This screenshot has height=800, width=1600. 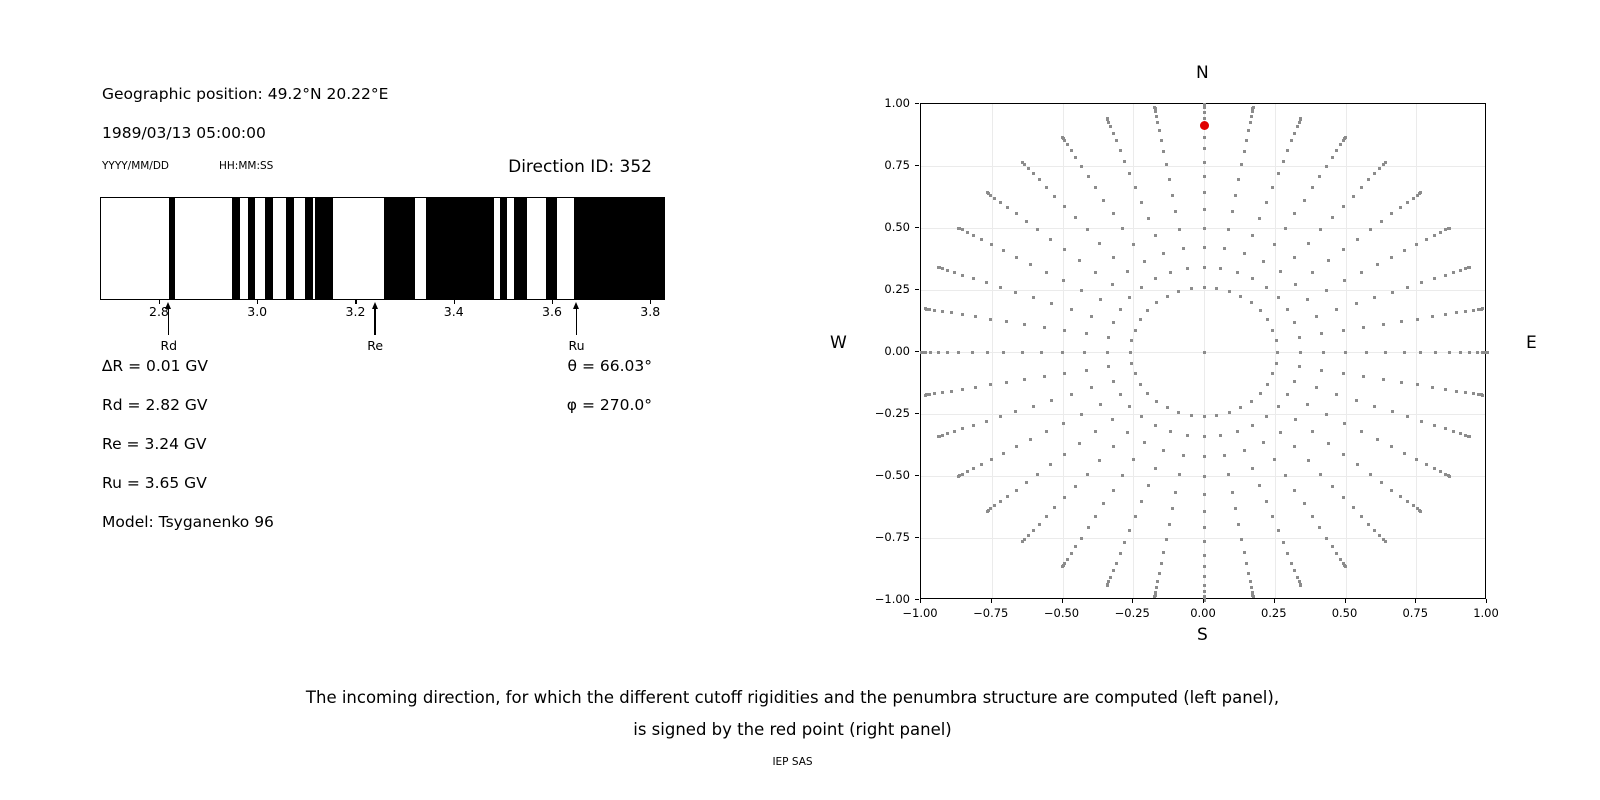 What do you see at coordinates (892, 412) in the screenshot?
I see `scatter-y-tick-label: −0.25` at bounding box center [892, 412].